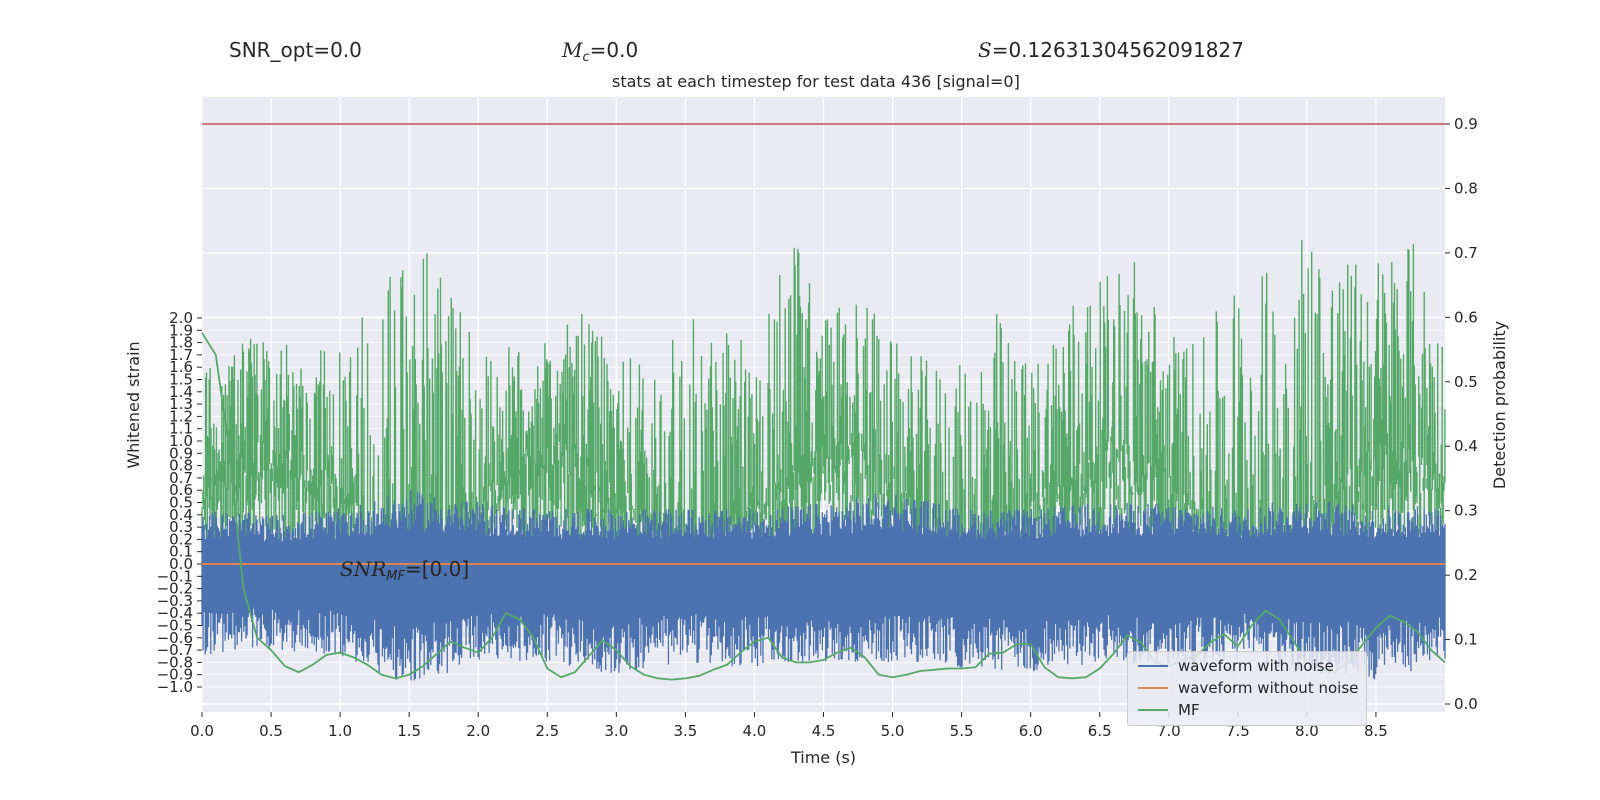  I want to click on s-stat-value: =0.12631304562091827, so click(1117, 50).